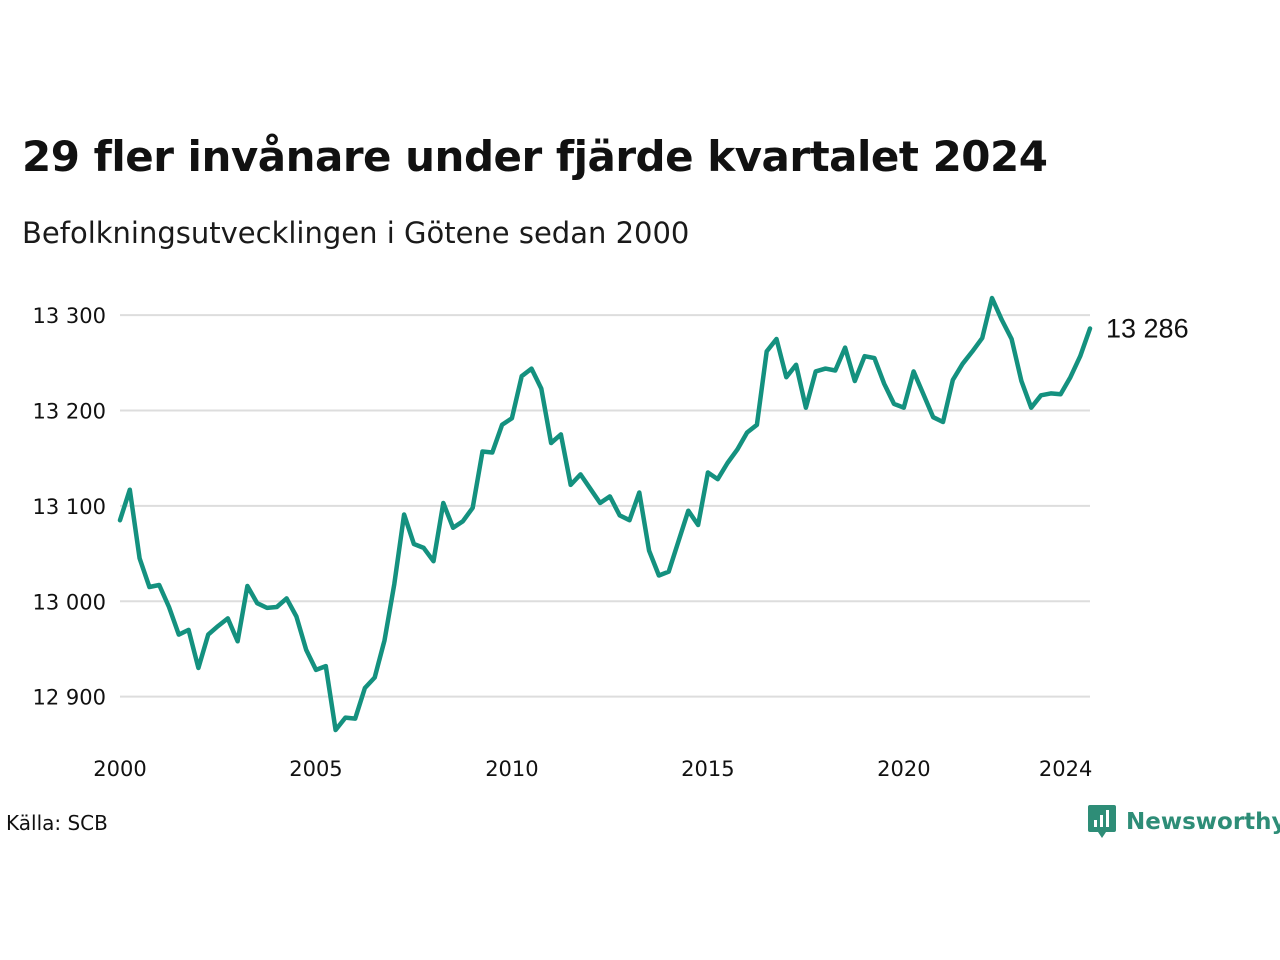 This screenshot has height=960, width=1280. What do you see at coordinates (315, 769) in the screenshot?
I see `x-tick-label: 2005` at bounding box center [315, 769].